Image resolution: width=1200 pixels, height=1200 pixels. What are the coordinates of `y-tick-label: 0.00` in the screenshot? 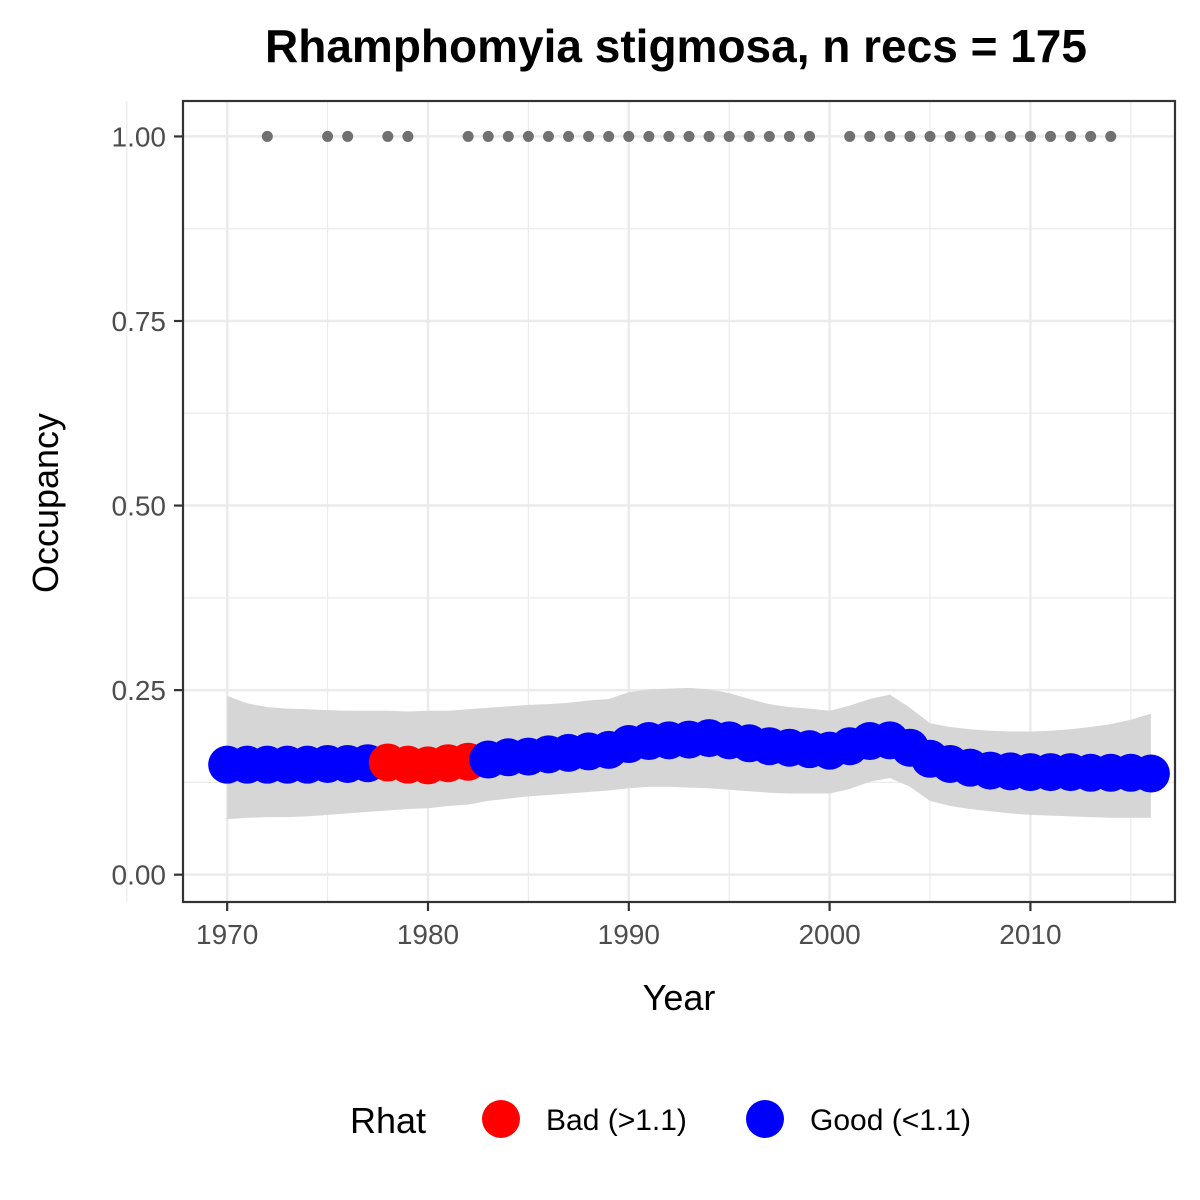 It's located at (139, 875).